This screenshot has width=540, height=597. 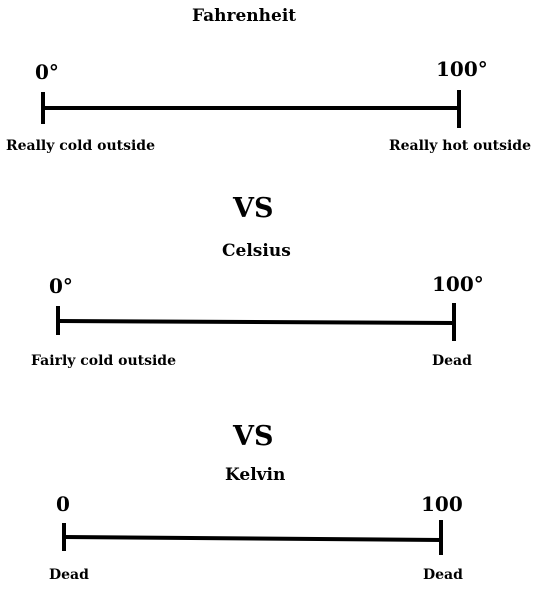 I want to click on kelvin-low-value: 0, so click(x=63, y=504).